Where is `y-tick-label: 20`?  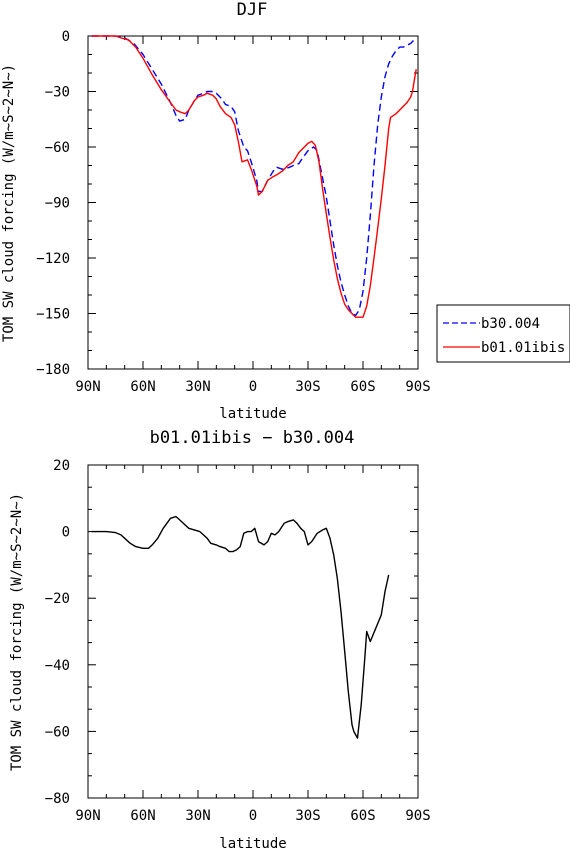 y-tick-label: 20 is located at coordinates (61, 466).